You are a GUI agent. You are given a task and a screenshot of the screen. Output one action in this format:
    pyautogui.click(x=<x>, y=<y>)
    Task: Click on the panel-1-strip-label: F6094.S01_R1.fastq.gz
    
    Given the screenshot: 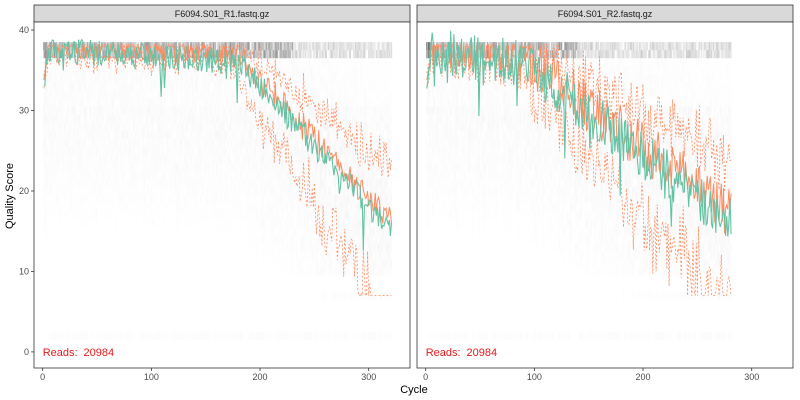 What is the action you would take?
    pyautogui.click(x=222, y=14)
    